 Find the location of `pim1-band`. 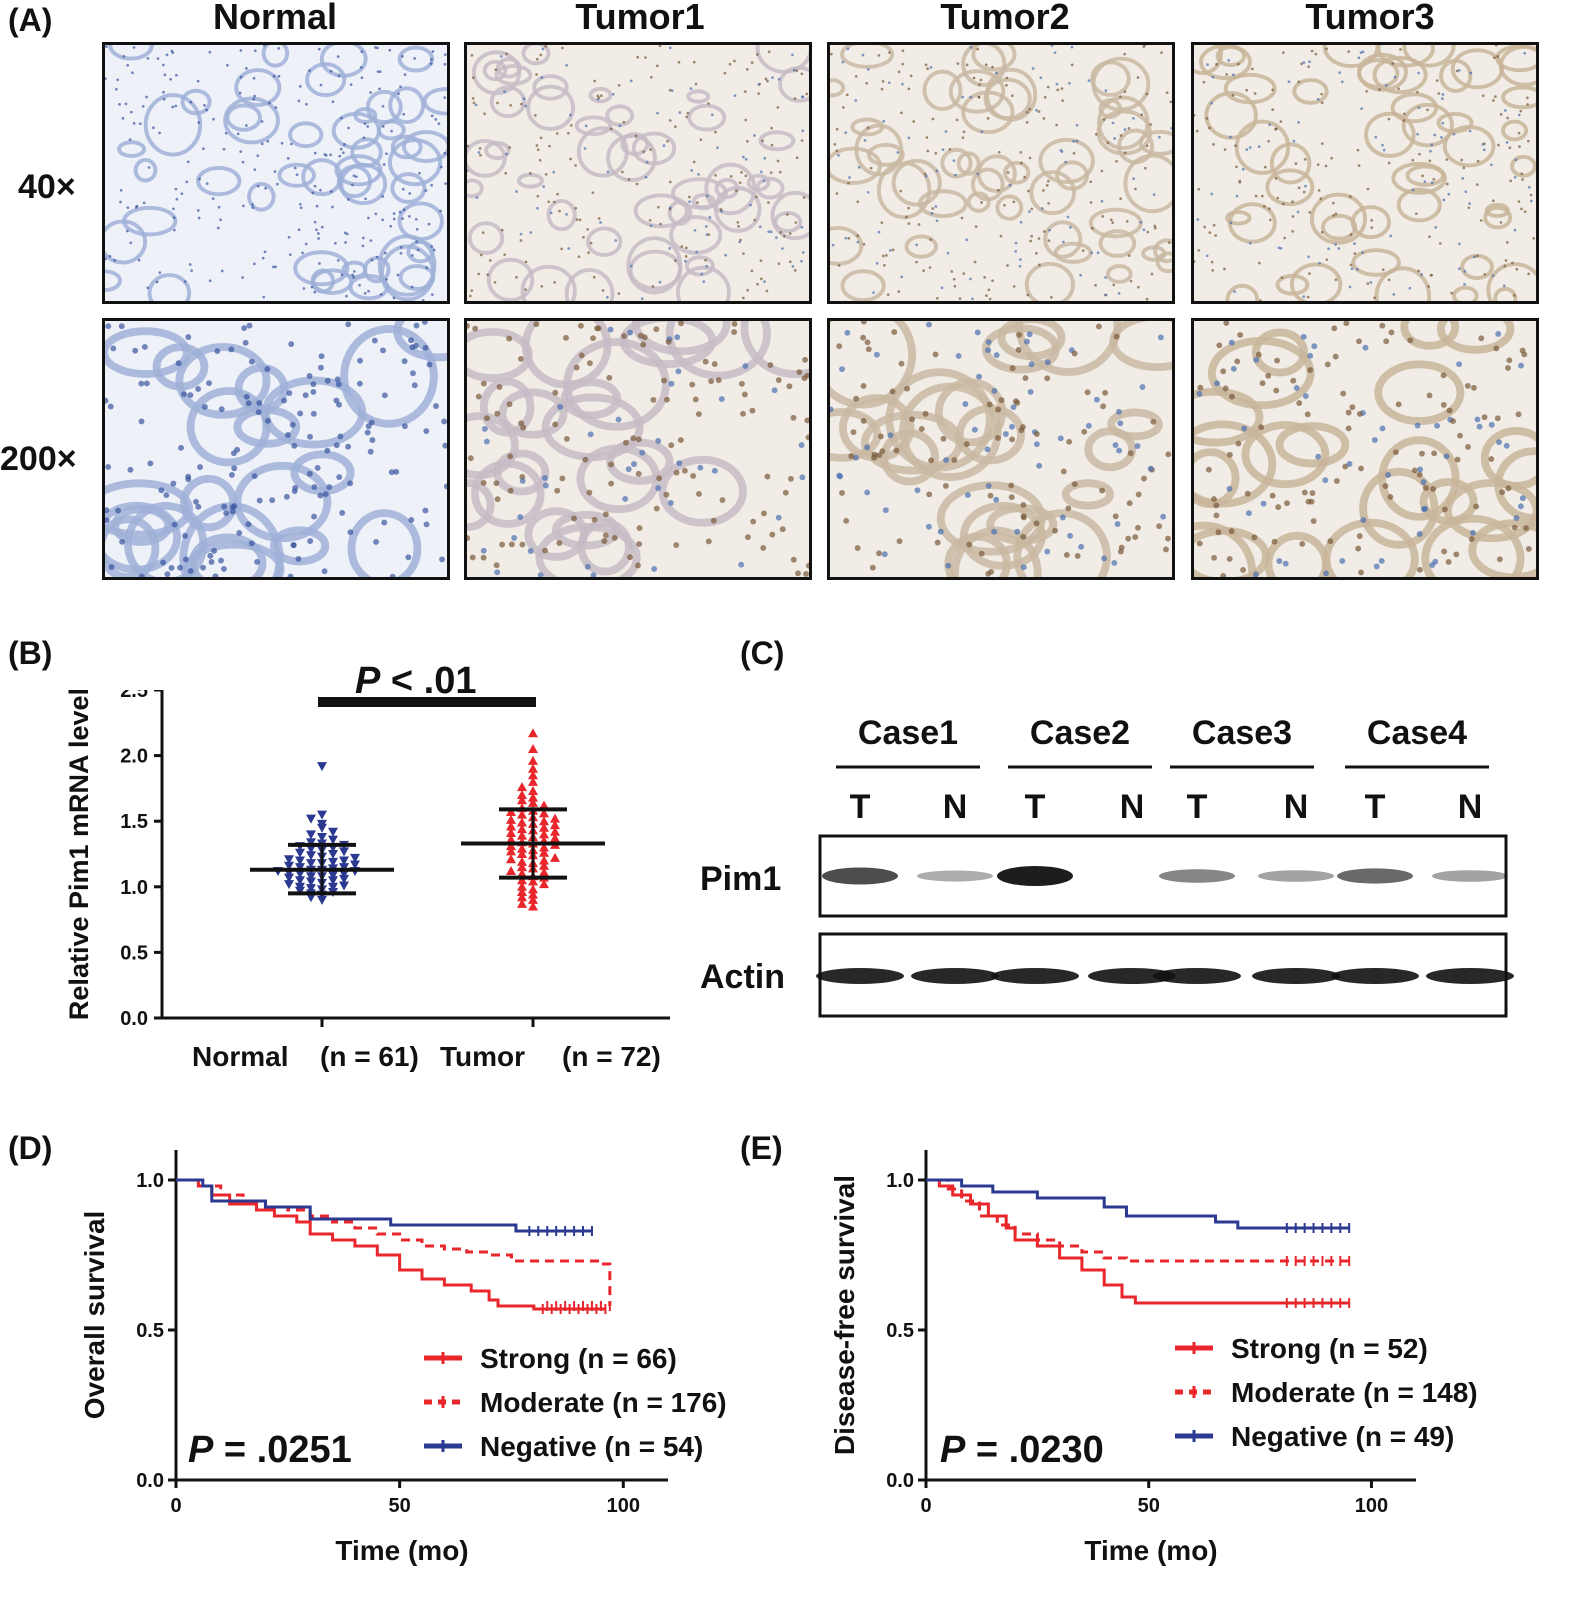

pim1-band is located at coordinates (1375, 876).